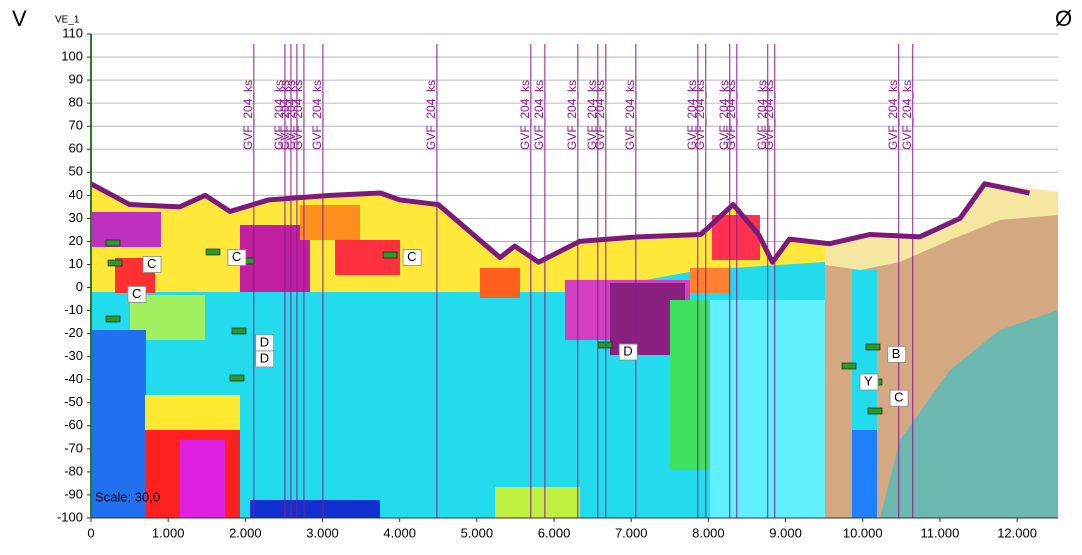 The image size is (1082, 555). What do you see at coordinates (631, 532) in the screenshot?
I see `x-tick-label: 7.000` at bounding box center [631, 532].